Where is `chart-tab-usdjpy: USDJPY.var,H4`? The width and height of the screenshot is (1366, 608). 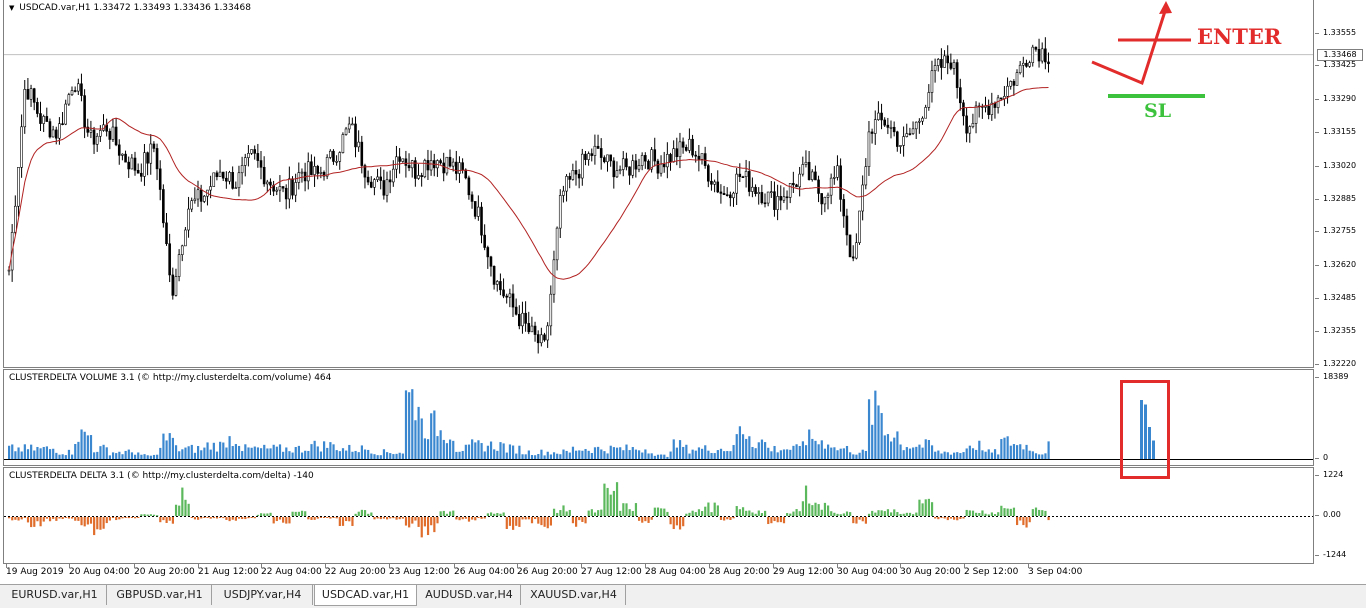 chart-tab-usdjpy: USDJPY.var,H4 is located at coordinates (263, 595).